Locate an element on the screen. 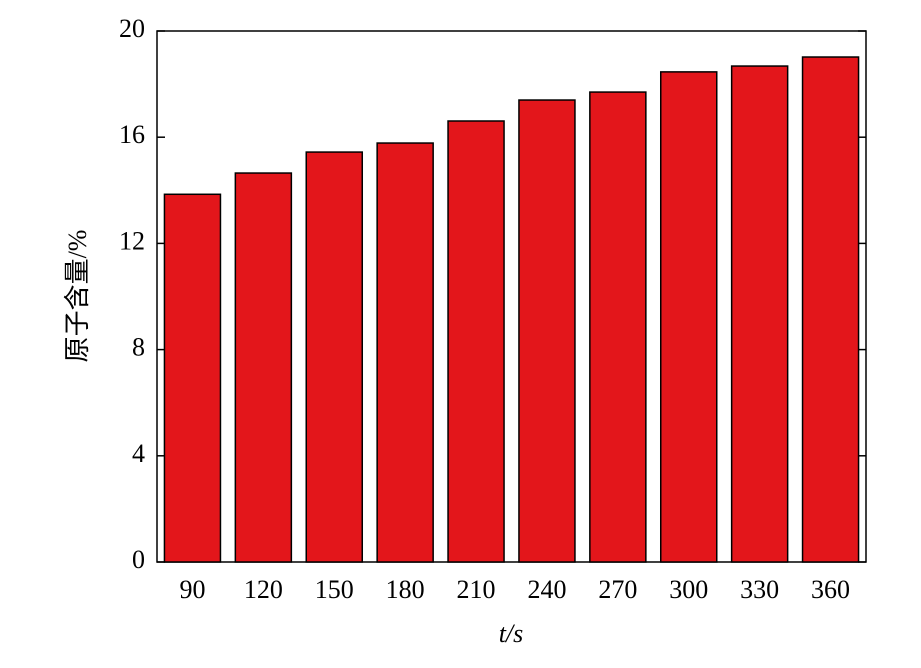 Image resolution: width=921 pixels, height=668 pixels. x-tick-label: 180 is located at coordinates (405, 589).